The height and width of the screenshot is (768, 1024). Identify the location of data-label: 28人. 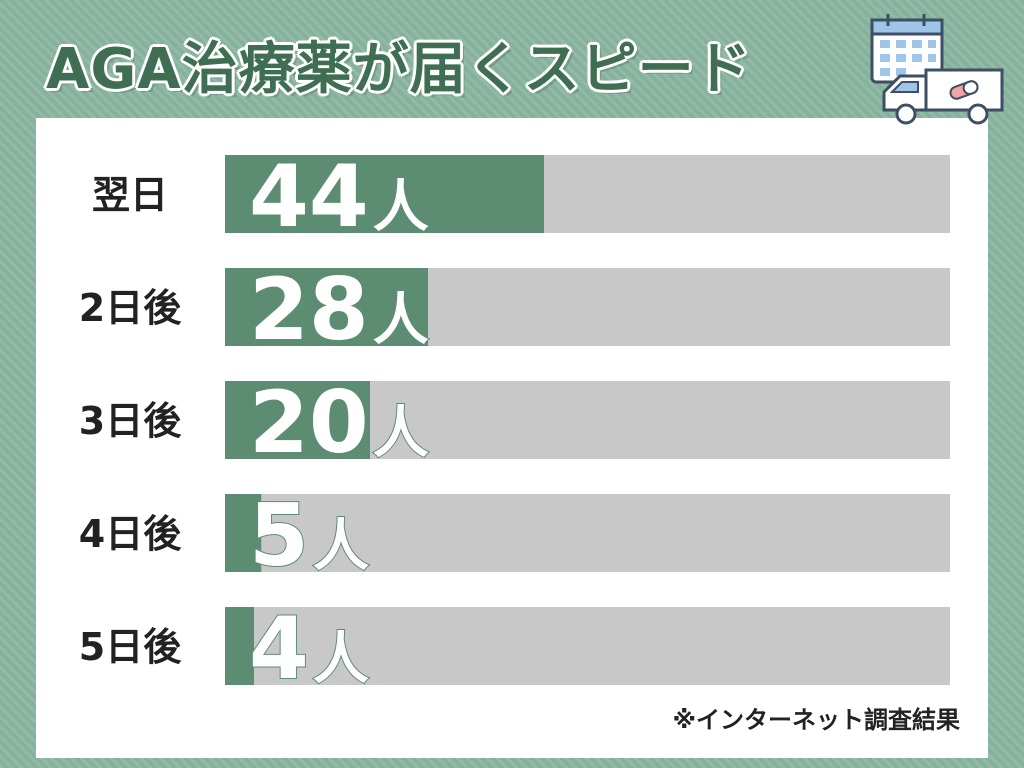
(339, 310).